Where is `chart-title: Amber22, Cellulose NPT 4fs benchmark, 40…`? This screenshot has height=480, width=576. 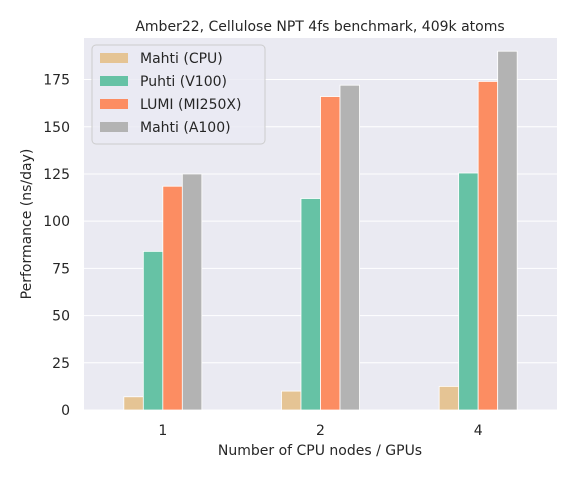
chart-title: Amber22, Cellulose NPT 4fs benchmark, 40… is located at coordinates (319, 27).